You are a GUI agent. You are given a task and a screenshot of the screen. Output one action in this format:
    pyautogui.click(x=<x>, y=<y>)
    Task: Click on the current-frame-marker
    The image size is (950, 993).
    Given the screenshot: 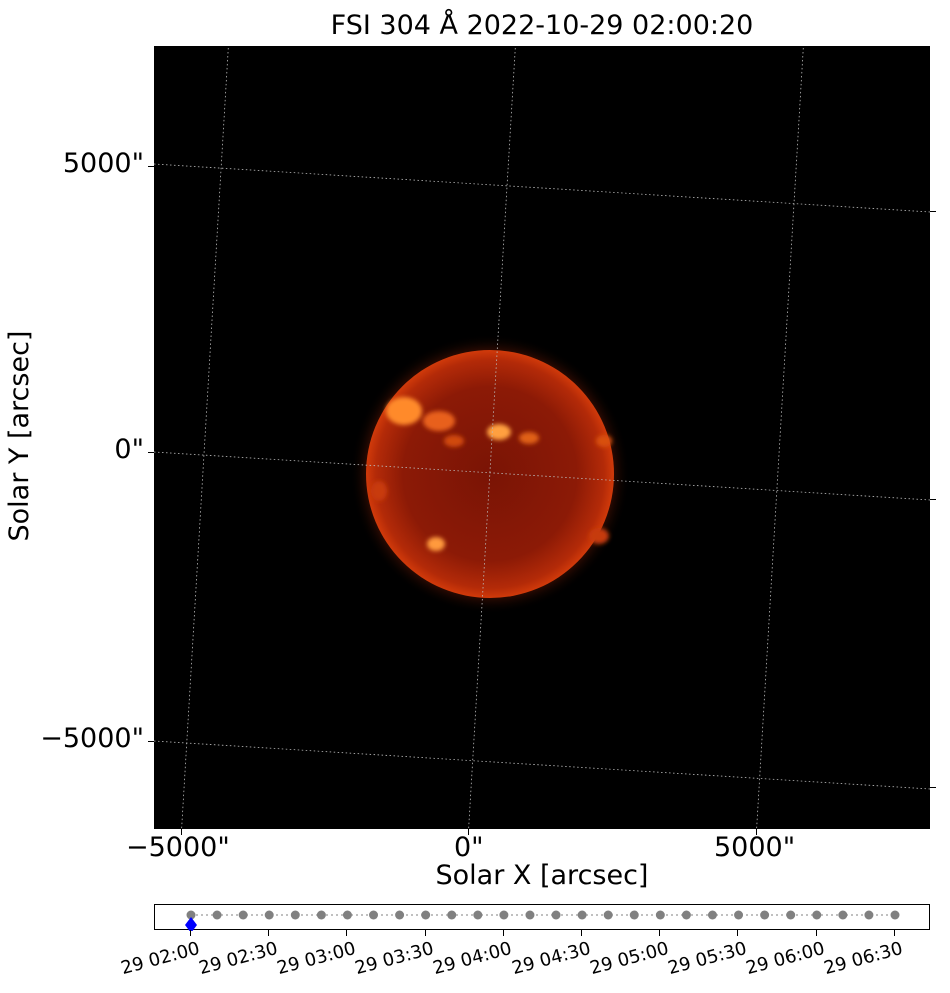 What is the action you would take?
    pyautogui.click(x=191, y=924)
    